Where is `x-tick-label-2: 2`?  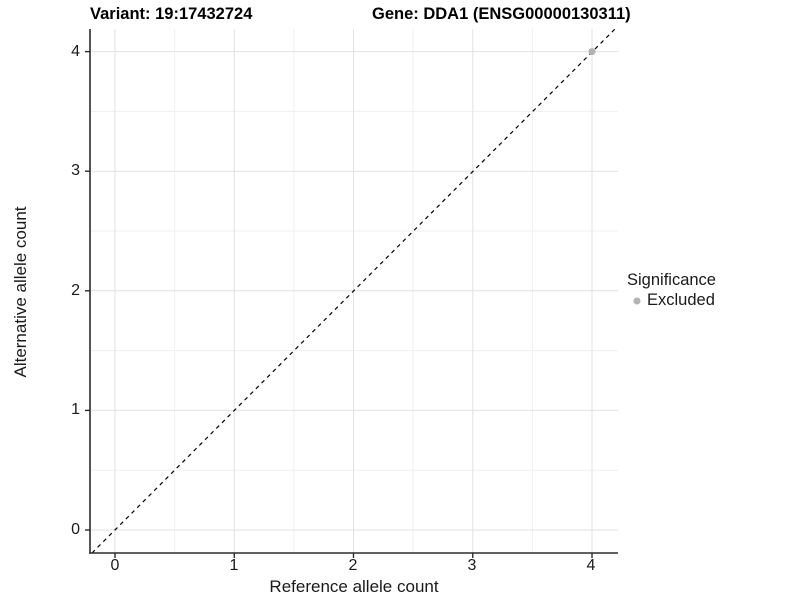
x-tick-label-2: 2 is located at coordinates (353, 565).